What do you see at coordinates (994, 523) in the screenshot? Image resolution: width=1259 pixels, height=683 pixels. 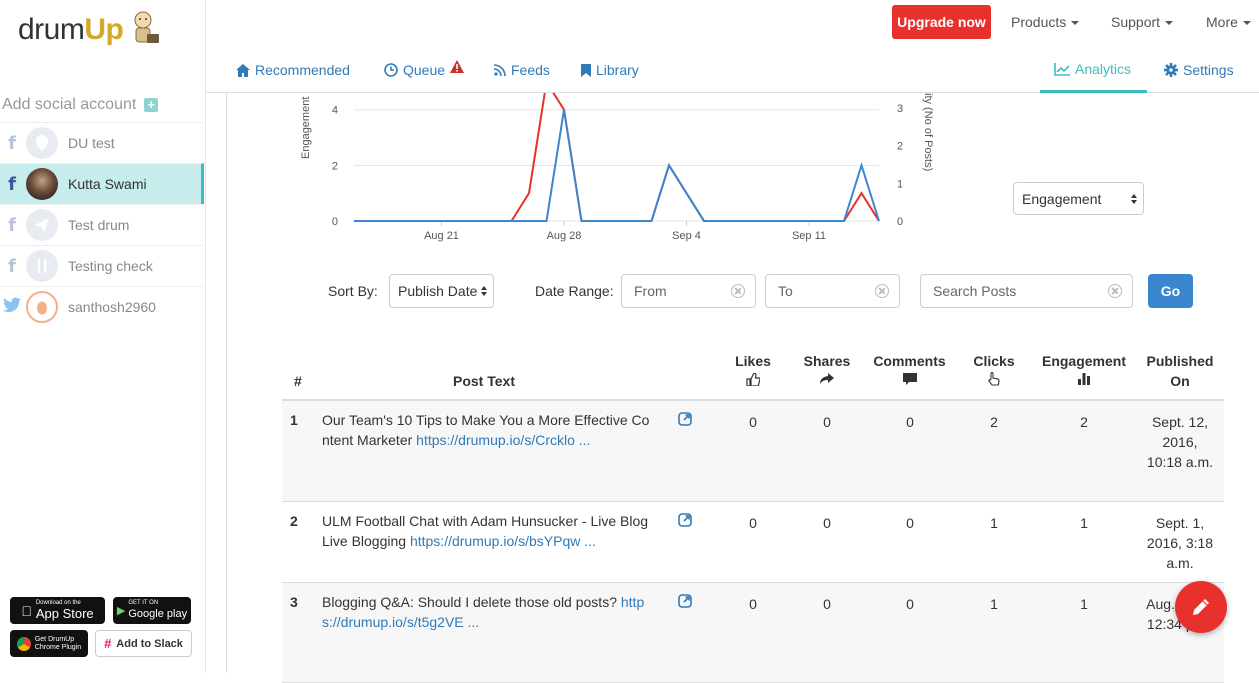 I see `clicks-count: 1` at bounding box center [994, 523].